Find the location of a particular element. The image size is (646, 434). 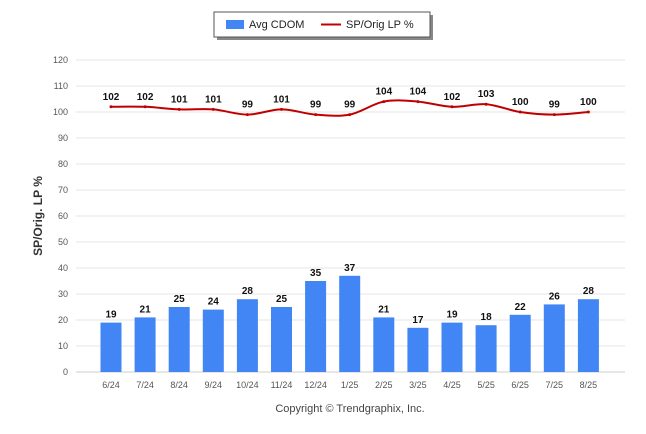

bar-data-label: 35 is located at coordinates (316, 273).